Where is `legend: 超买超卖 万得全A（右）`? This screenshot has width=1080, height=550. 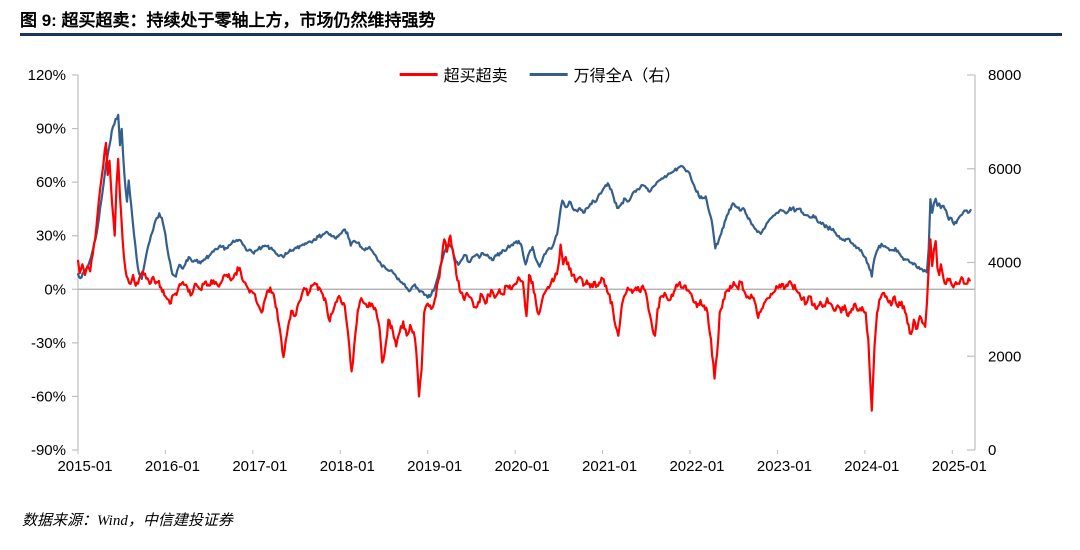 legend: 超买超卖 万得全A（右） is located at coordinates (540, 74).